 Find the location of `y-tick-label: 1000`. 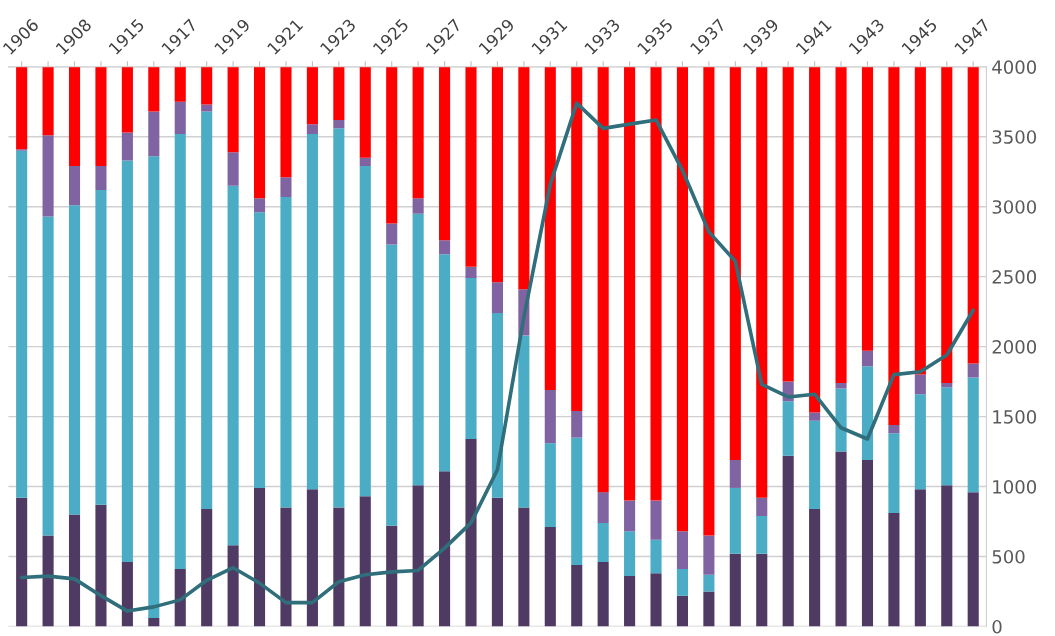

y-tick-label: 1000 is located at coordinates (1015, 487).